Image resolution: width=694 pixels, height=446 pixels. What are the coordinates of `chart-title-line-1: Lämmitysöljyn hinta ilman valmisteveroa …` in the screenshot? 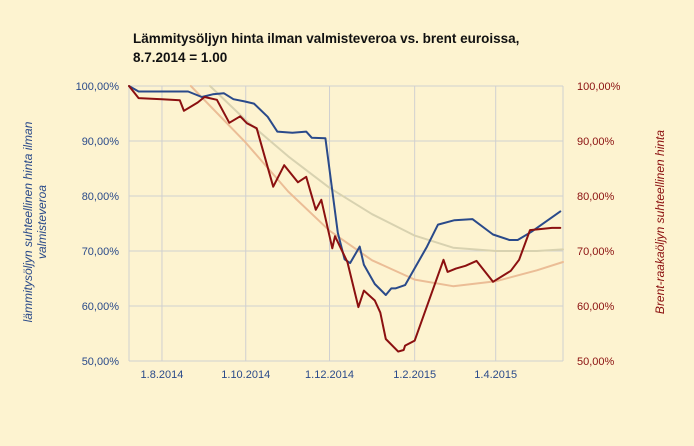 It's located at (326, 38).